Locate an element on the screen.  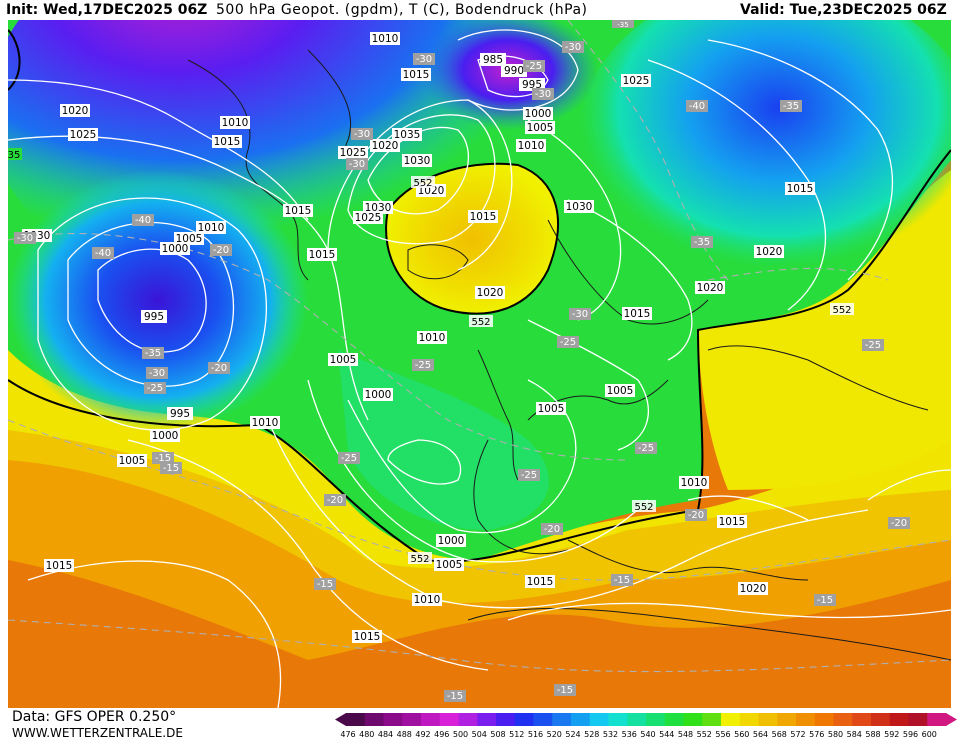
pressure-label: 990 is located at coordinates (514, 70).